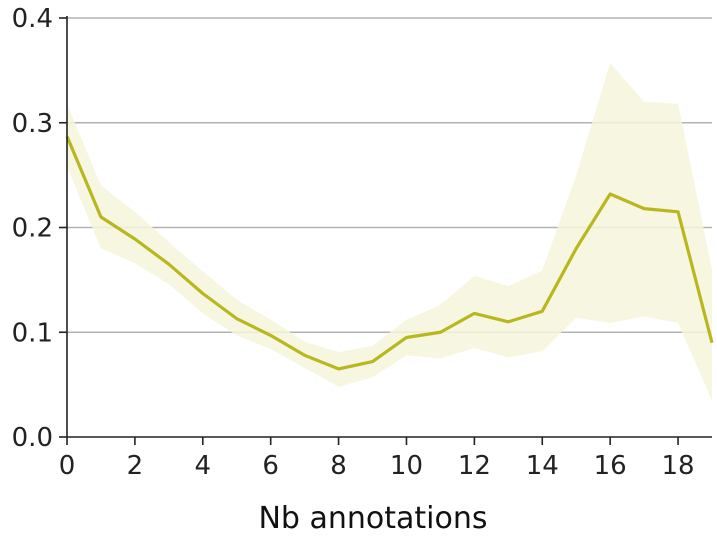 The height and width of the screenshot is (550, 717). I want to click on x-tick-label-7: 14, so click(542, 466).